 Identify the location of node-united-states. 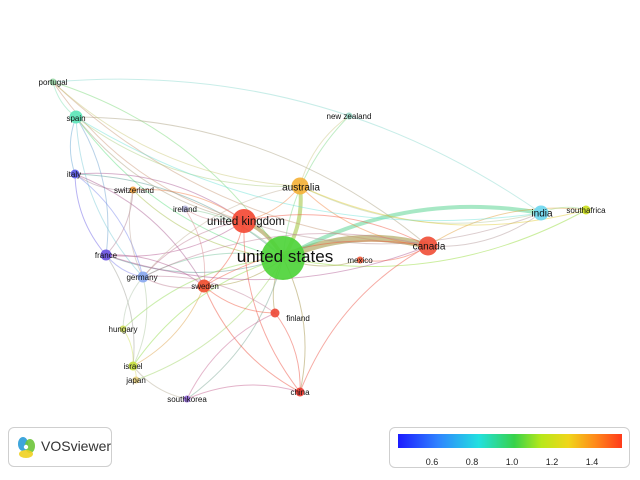
(283, 258).